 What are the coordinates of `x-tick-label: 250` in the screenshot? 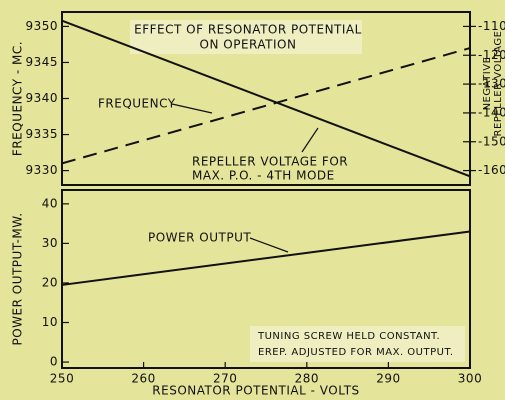 It's located at (62, 379).